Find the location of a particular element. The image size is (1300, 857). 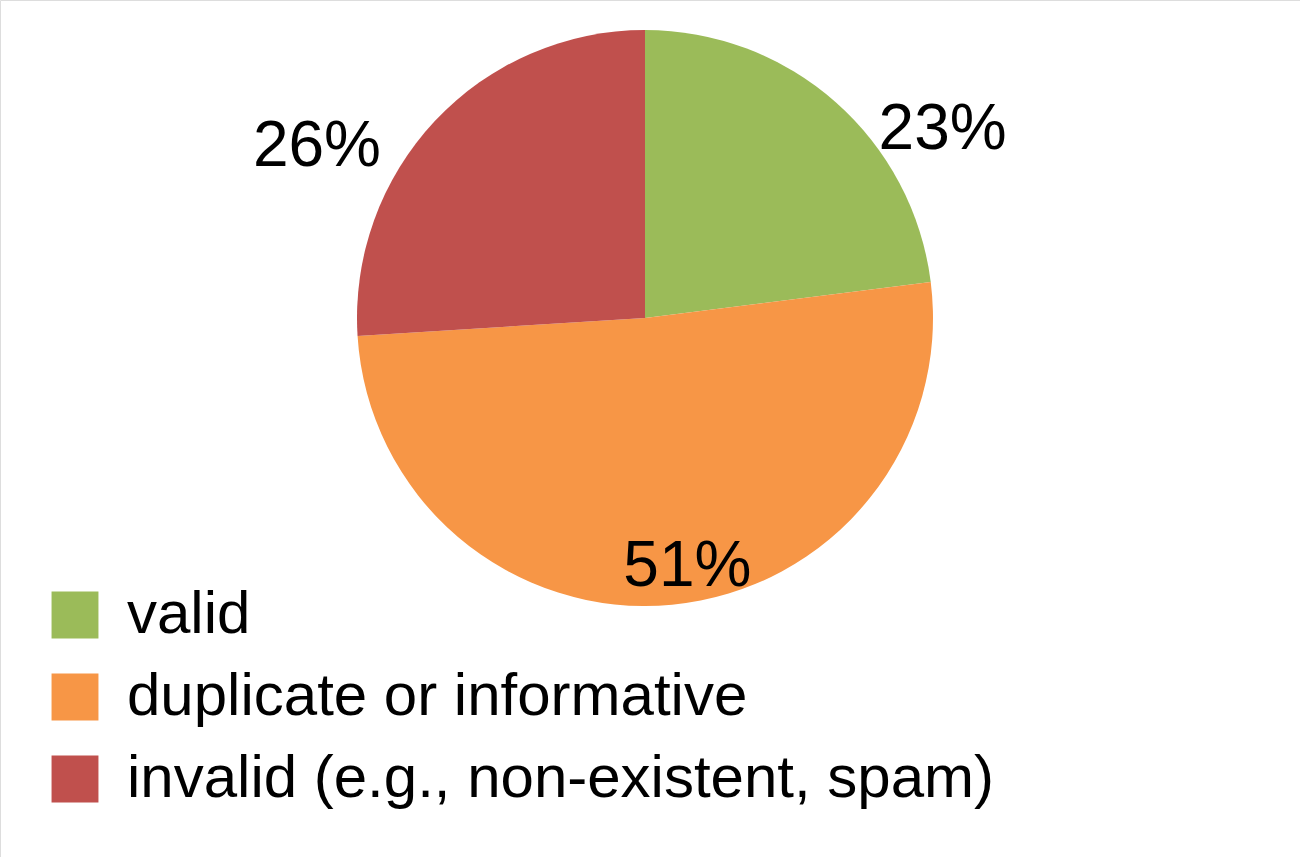

data-label: 23% is located at coordinates (942, 127).